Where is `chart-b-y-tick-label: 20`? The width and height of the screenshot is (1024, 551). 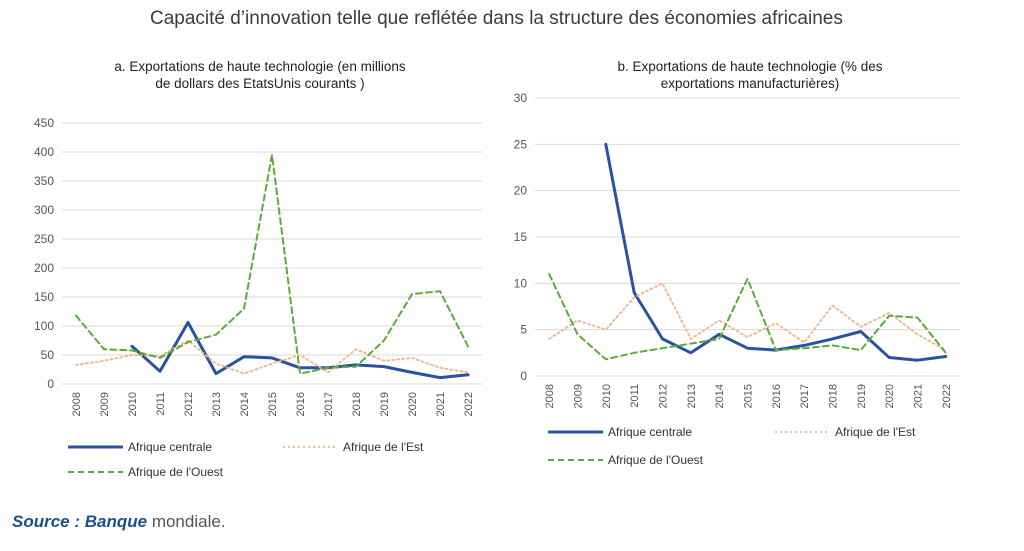
chart-b-y-tick-label: 20 is located at coordinates (521, 191).